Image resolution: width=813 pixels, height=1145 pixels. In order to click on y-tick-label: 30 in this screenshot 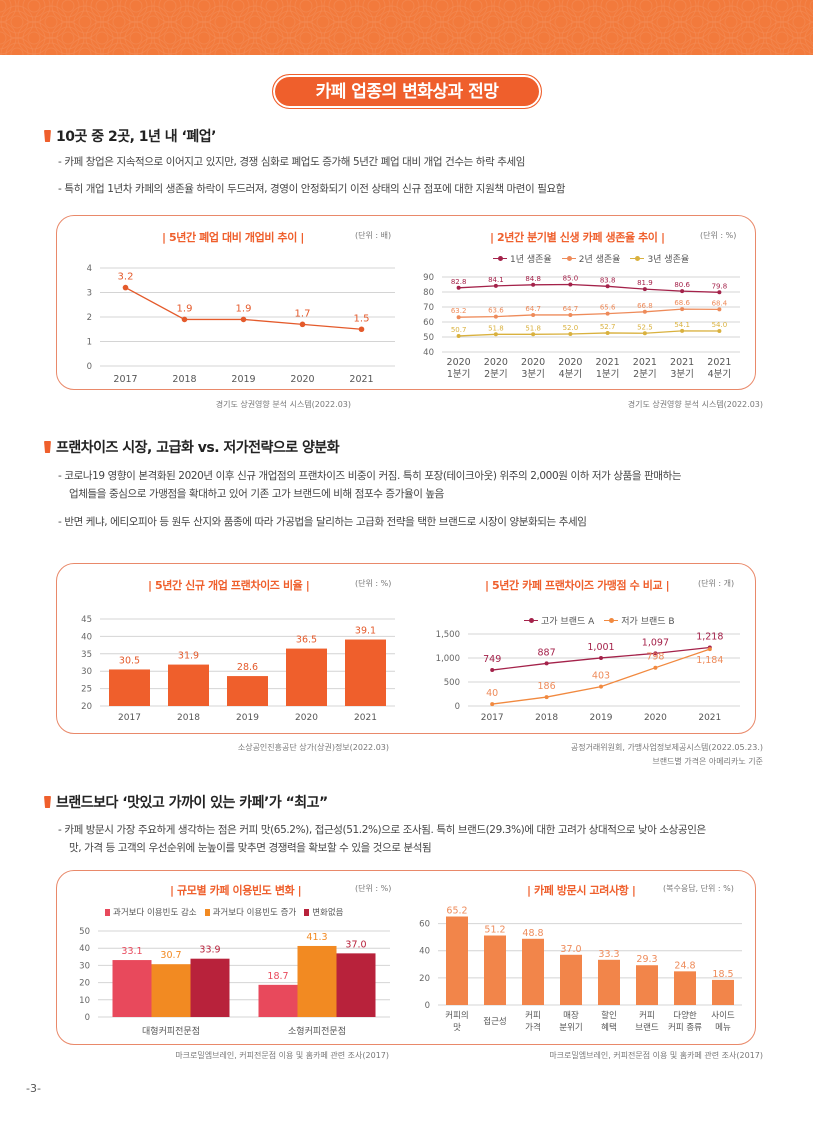, I will do `click(84, 966)`.